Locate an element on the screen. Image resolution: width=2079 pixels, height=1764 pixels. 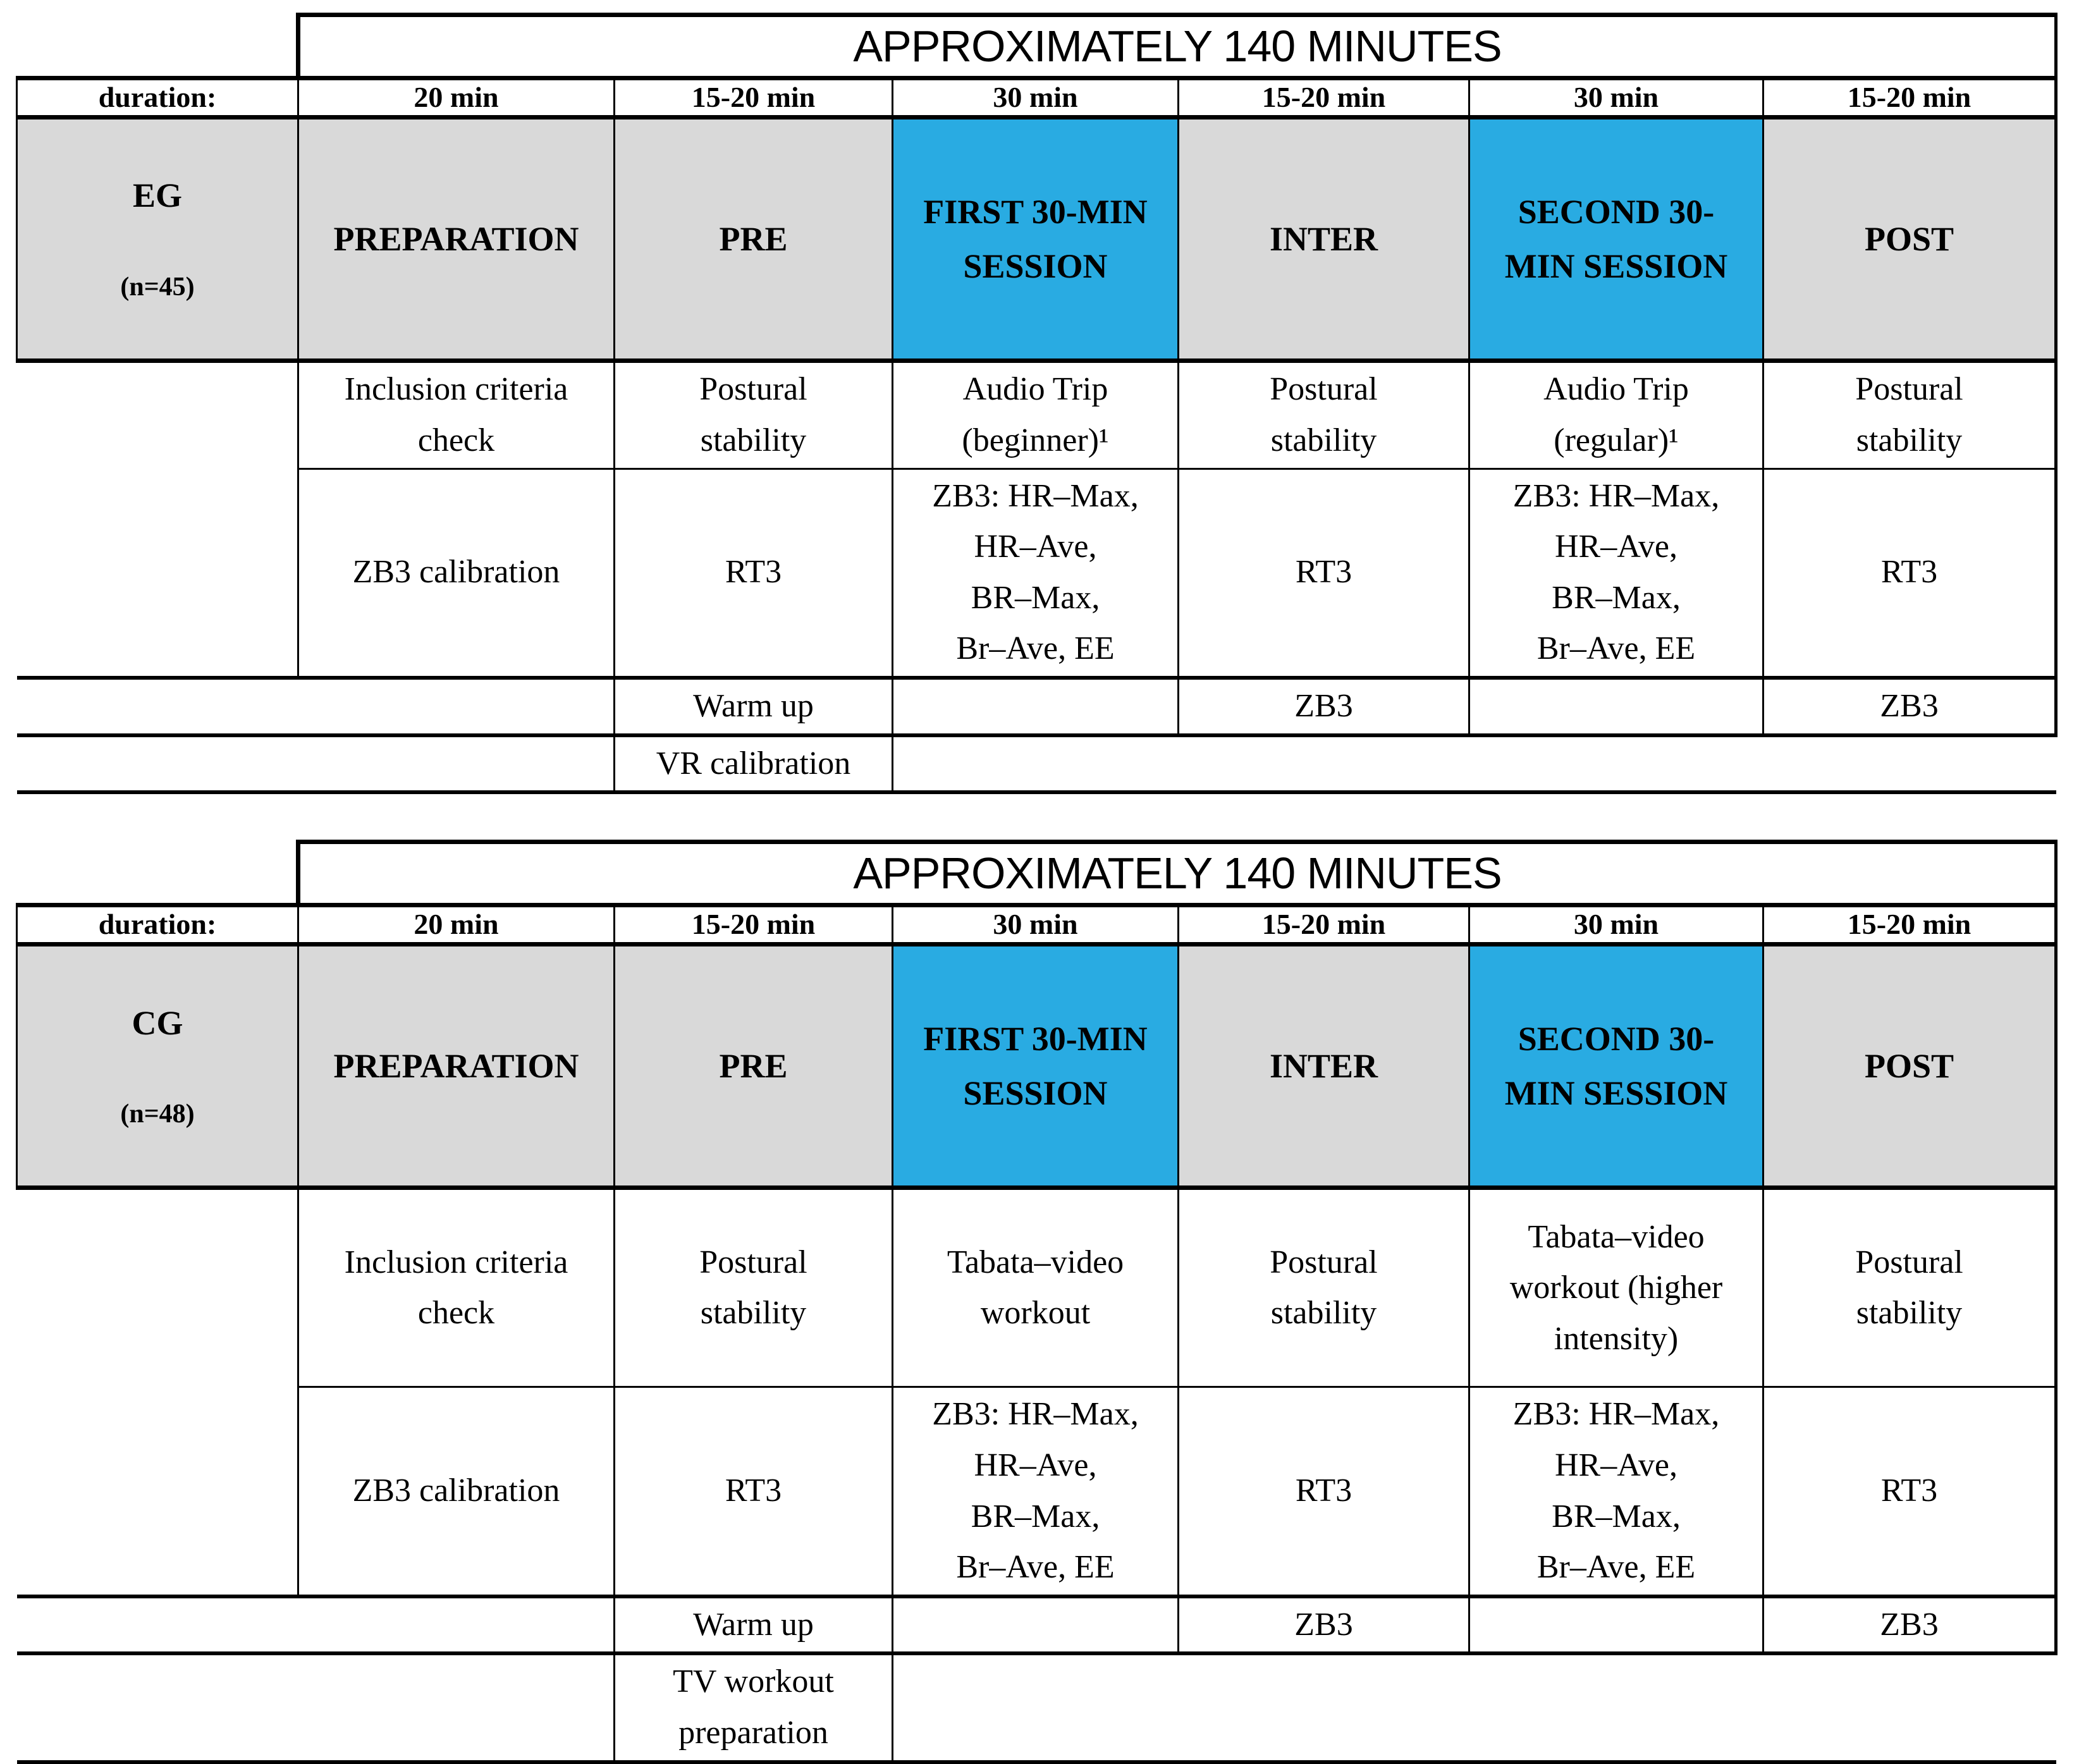
activity-cell: VR calibration is located at coordinates (753, 764).